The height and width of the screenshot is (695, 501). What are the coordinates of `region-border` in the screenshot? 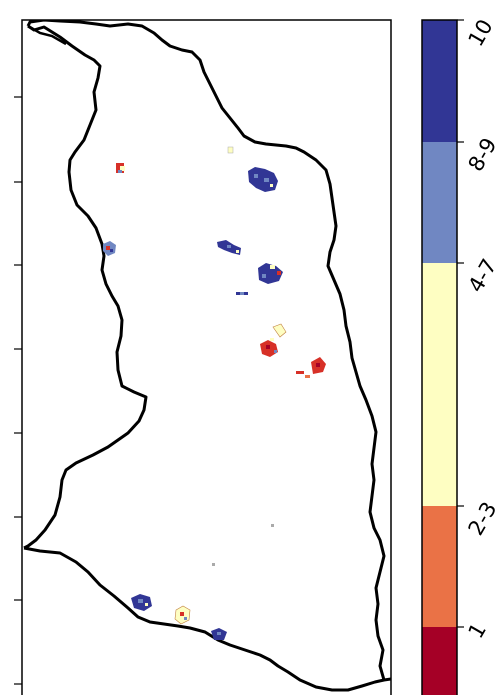 It's located at (47, 35).